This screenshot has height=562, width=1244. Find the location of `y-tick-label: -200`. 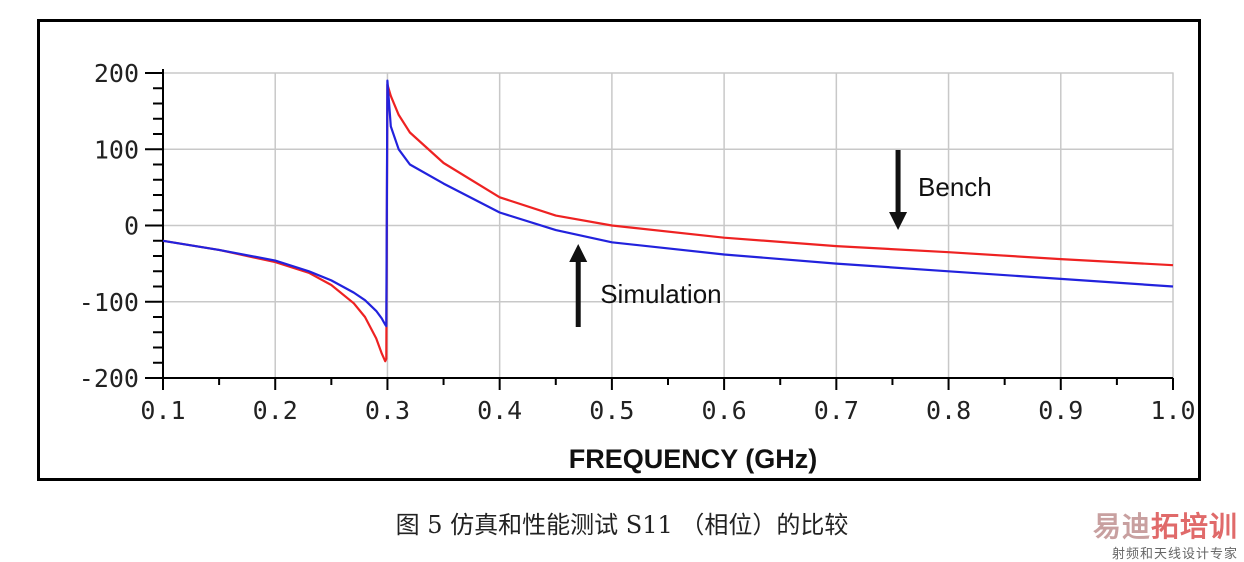

y-tick-label: -200 is located at coordinates (109, 378).